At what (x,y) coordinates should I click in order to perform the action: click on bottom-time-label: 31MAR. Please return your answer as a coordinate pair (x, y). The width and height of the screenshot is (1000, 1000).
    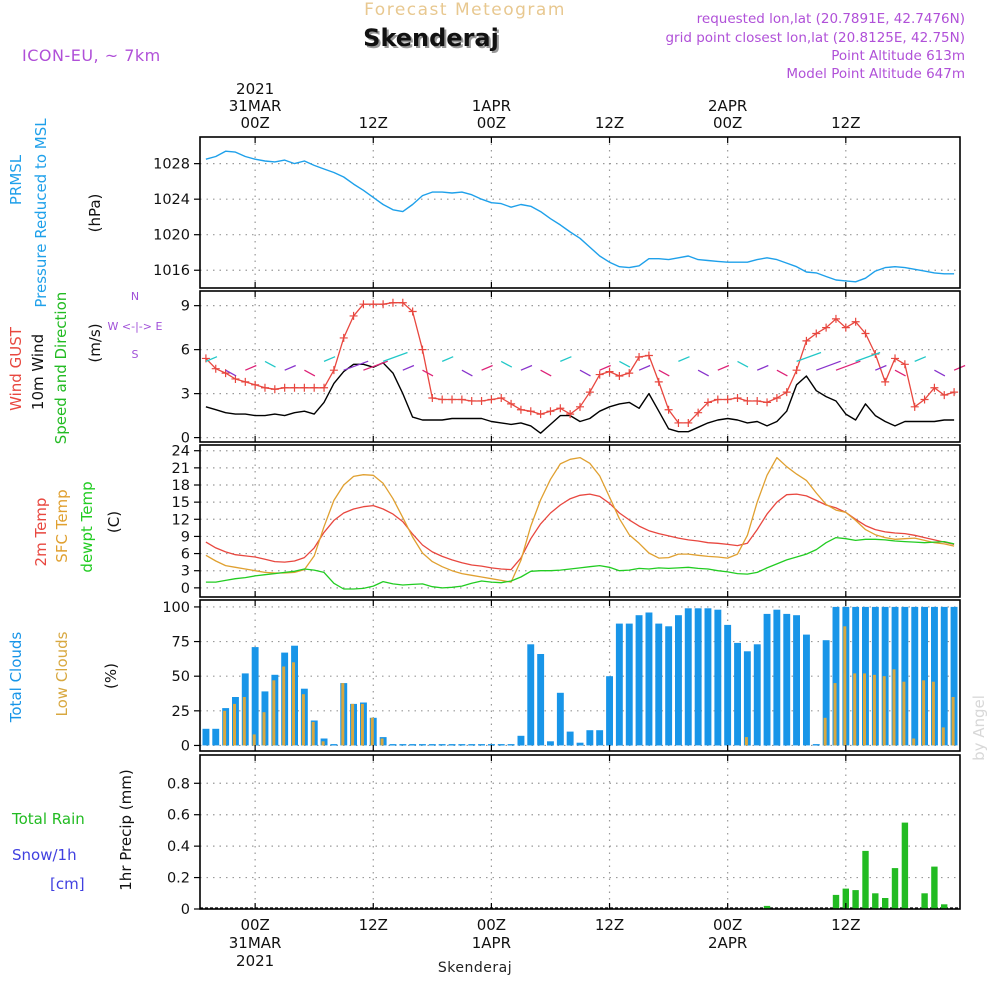
    Looking at the image, I should click on (255, 943).